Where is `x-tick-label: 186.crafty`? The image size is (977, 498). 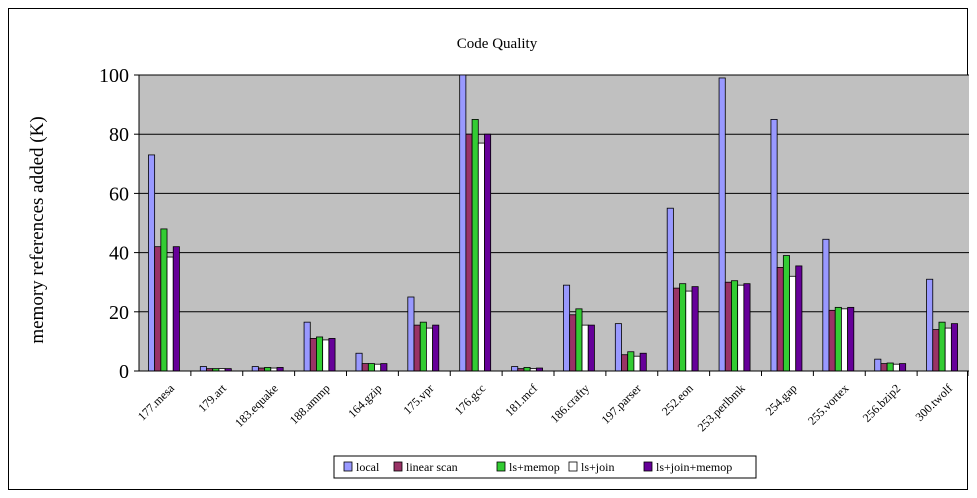
x-tick-label: 186.crafty is located at coordinates (570, 403).